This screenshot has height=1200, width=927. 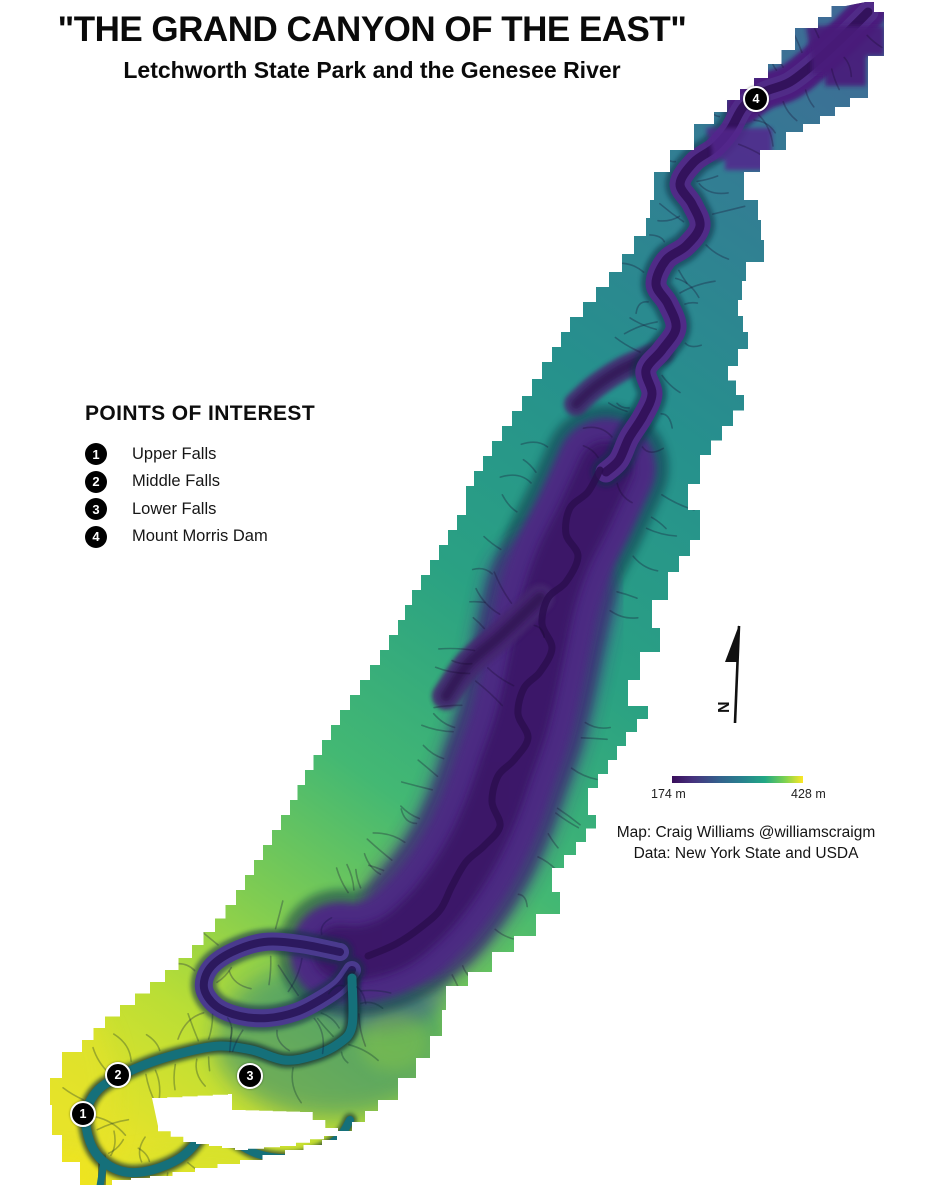 What do you see at coordinates (83, 1114) in the screenshot?
I see `map-marker-upper-falls: 1` at bounding box center [83, 1114].